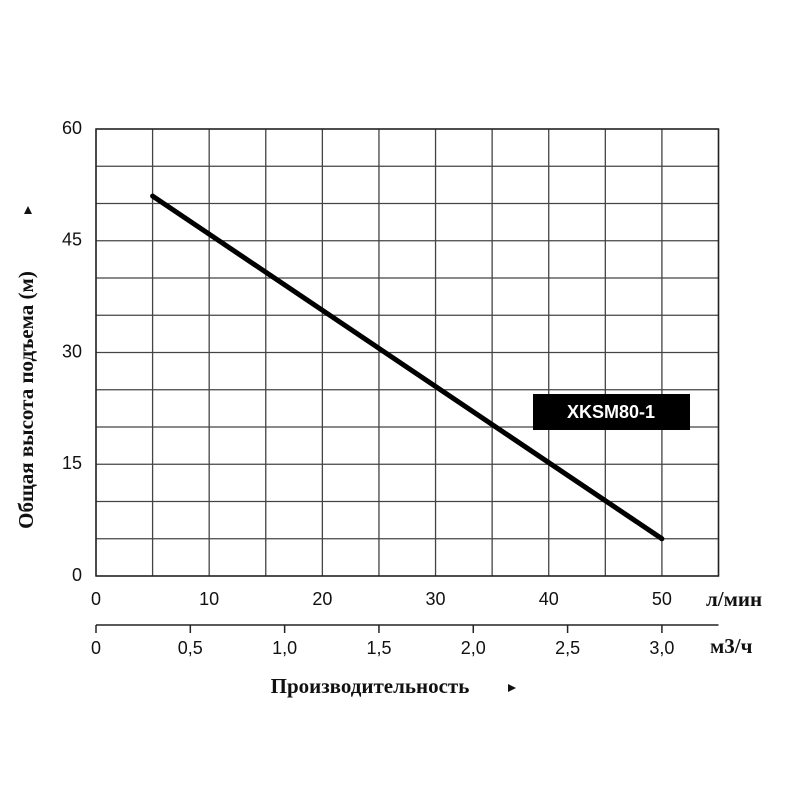  What do you see at coordinates (72, 240) in the screenshot?
I see `y-tick-label: 45` at bounding box center [72, 240].